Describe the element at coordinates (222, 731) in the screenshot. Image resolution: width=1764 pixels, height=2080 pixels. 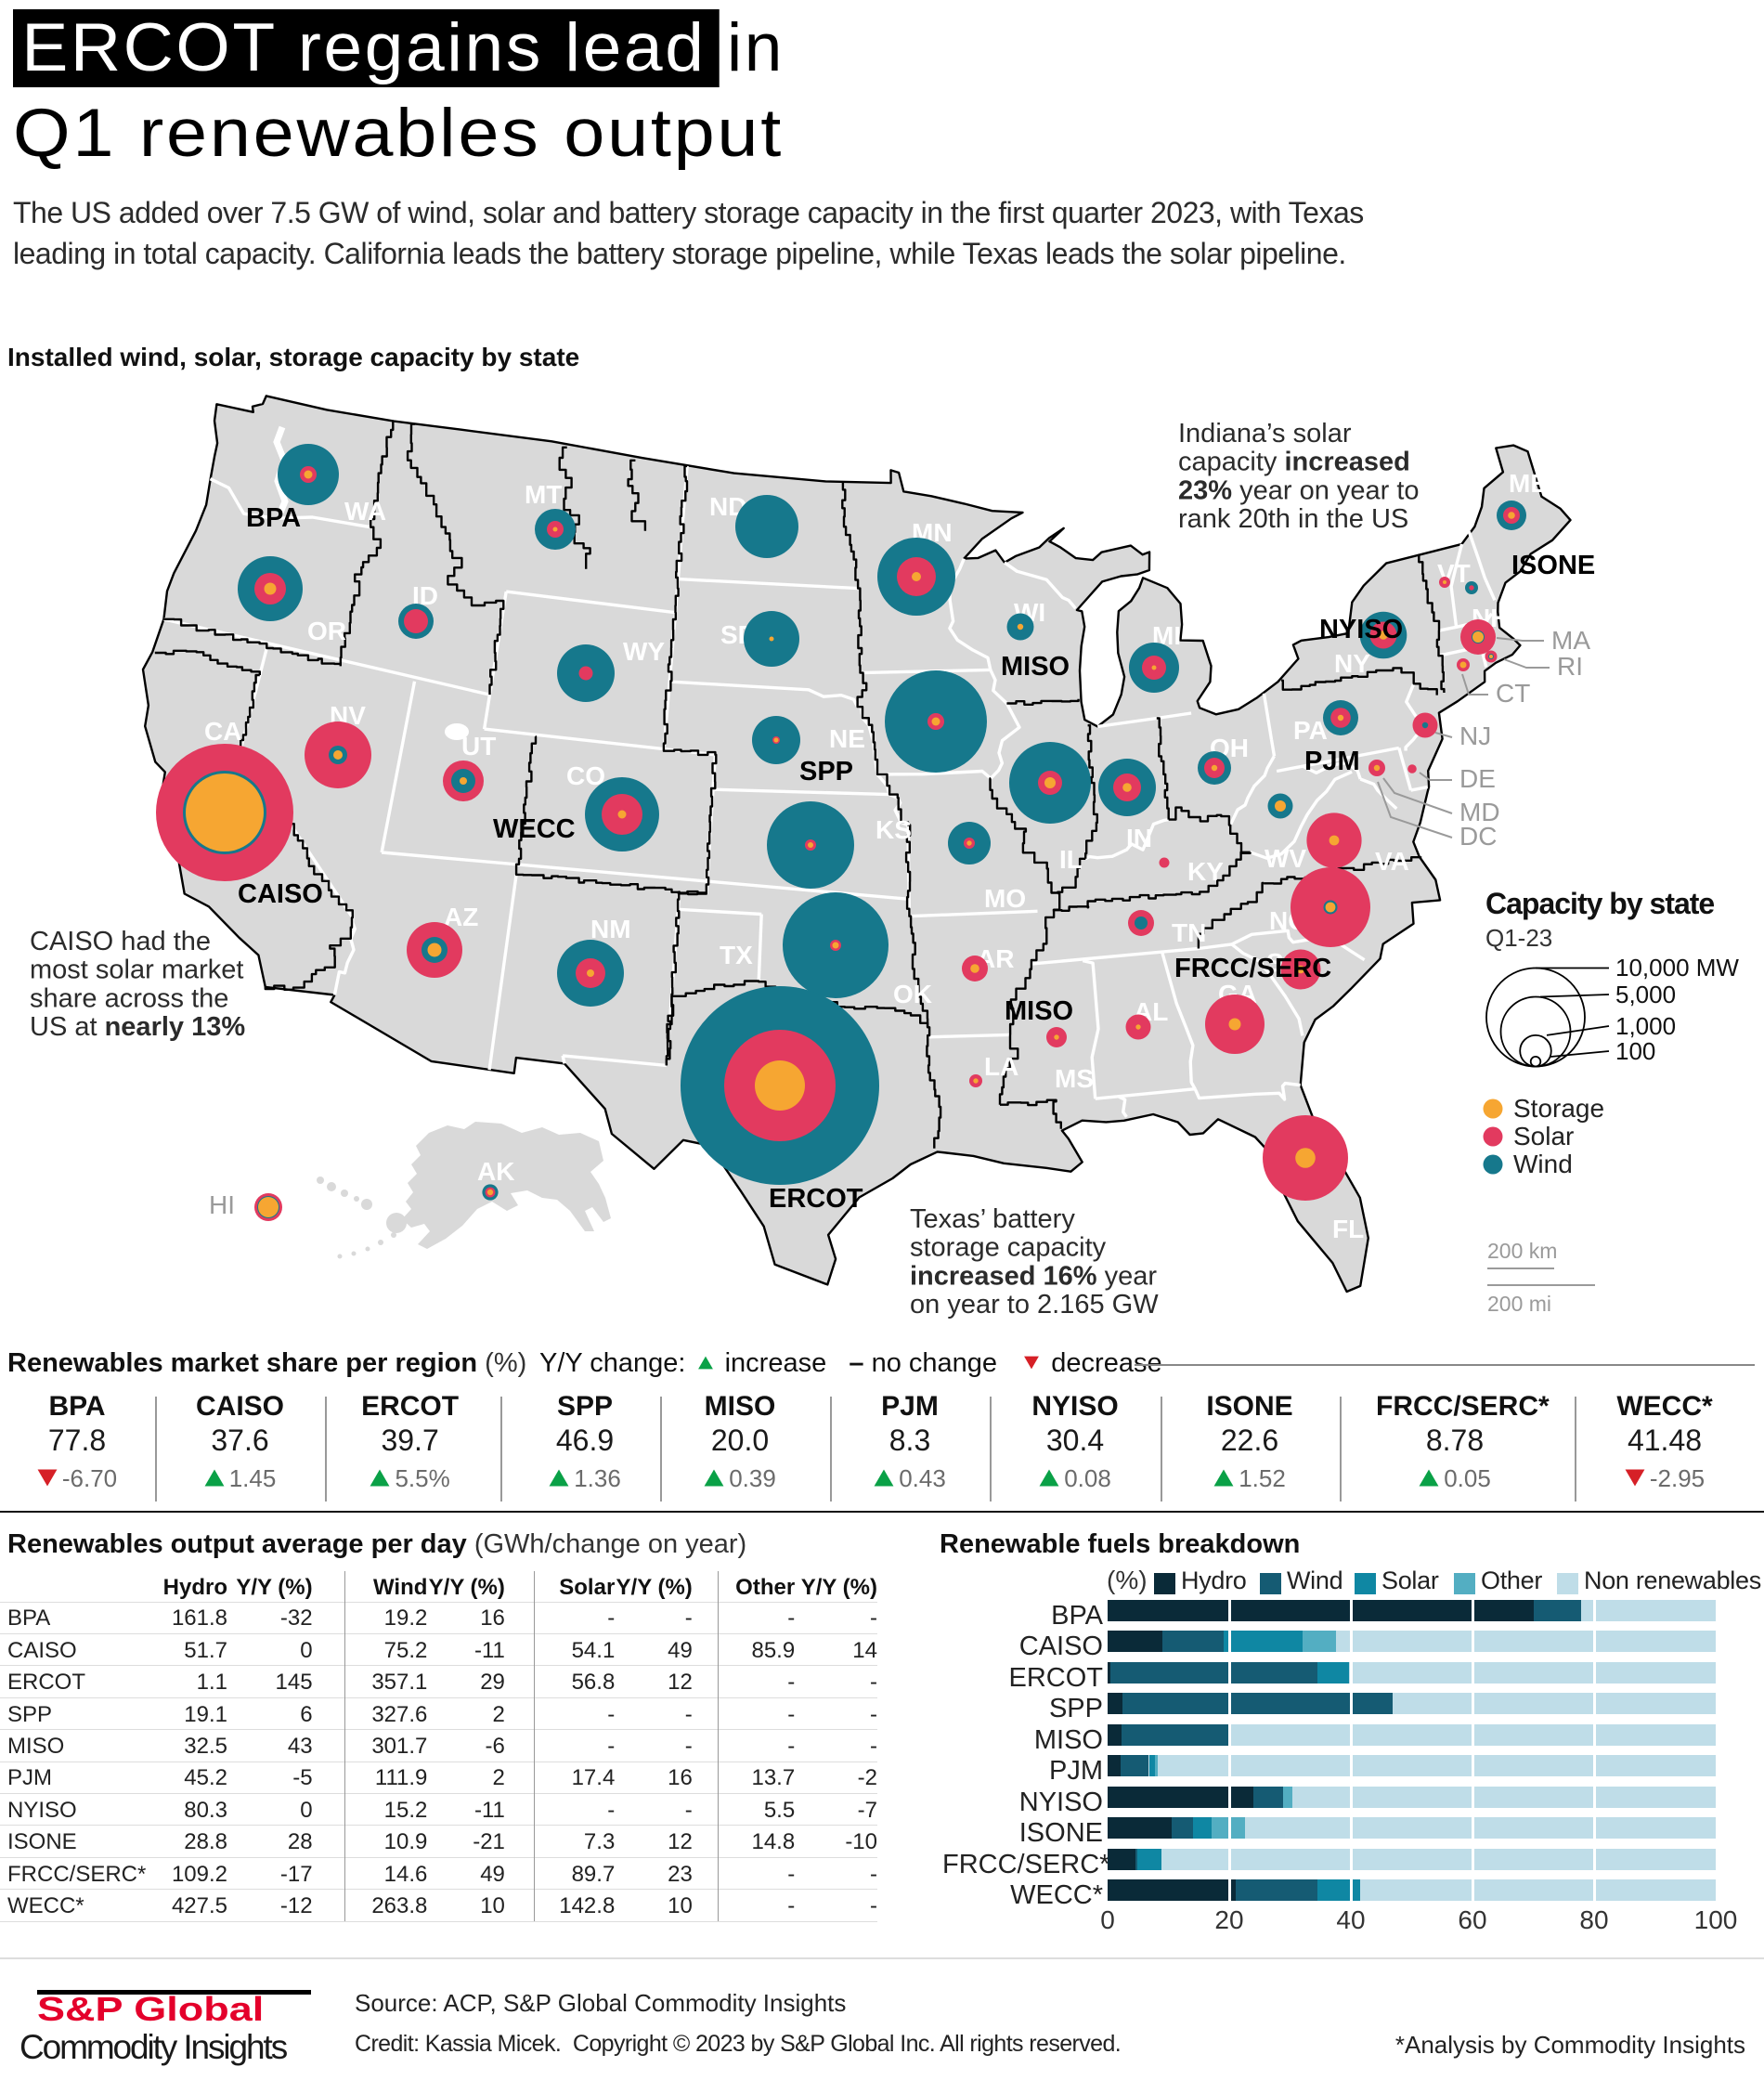
I see `svg-text: CA` at that location.